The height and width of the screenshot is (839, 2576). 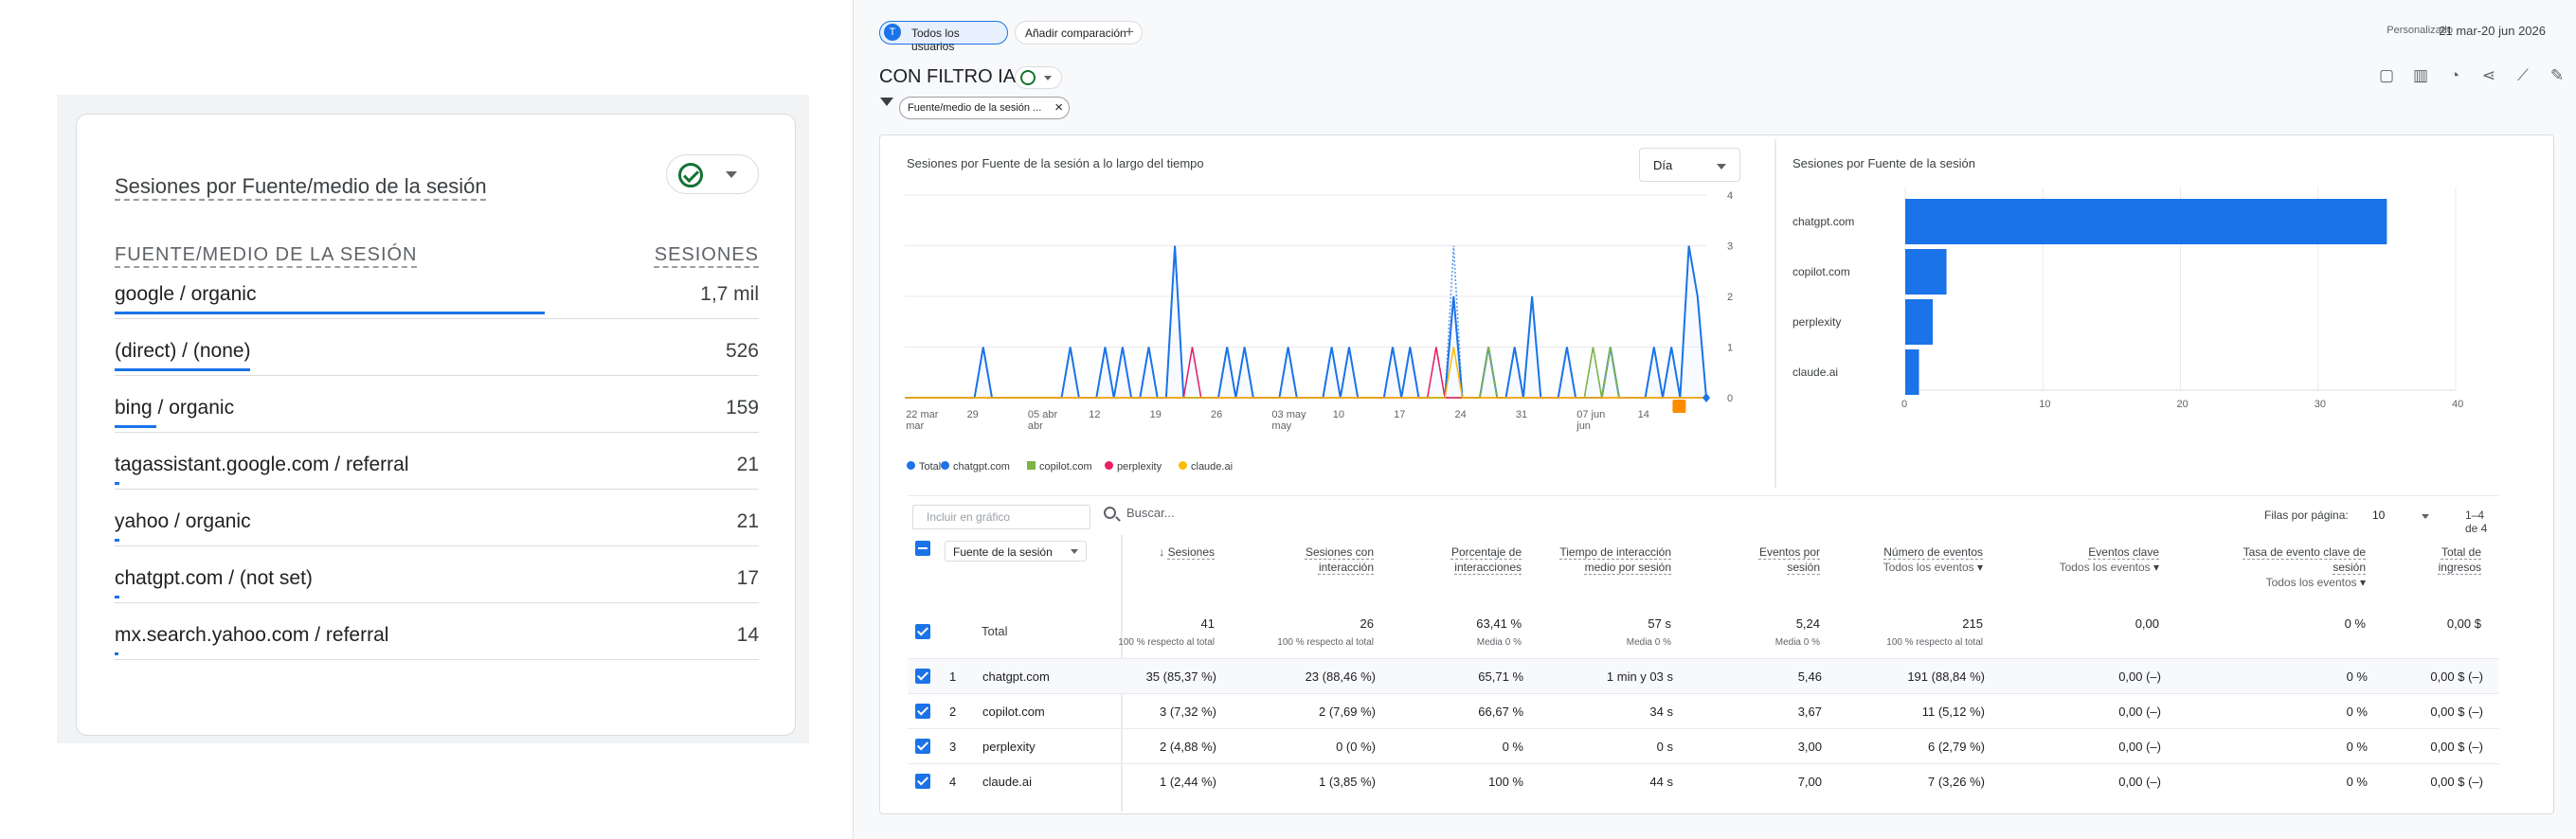 What do you see at coordinates (2456, 712) in the screenshot?
I see `table-cell: 0,00 $ (–)` at bounding box center [2456, 712].